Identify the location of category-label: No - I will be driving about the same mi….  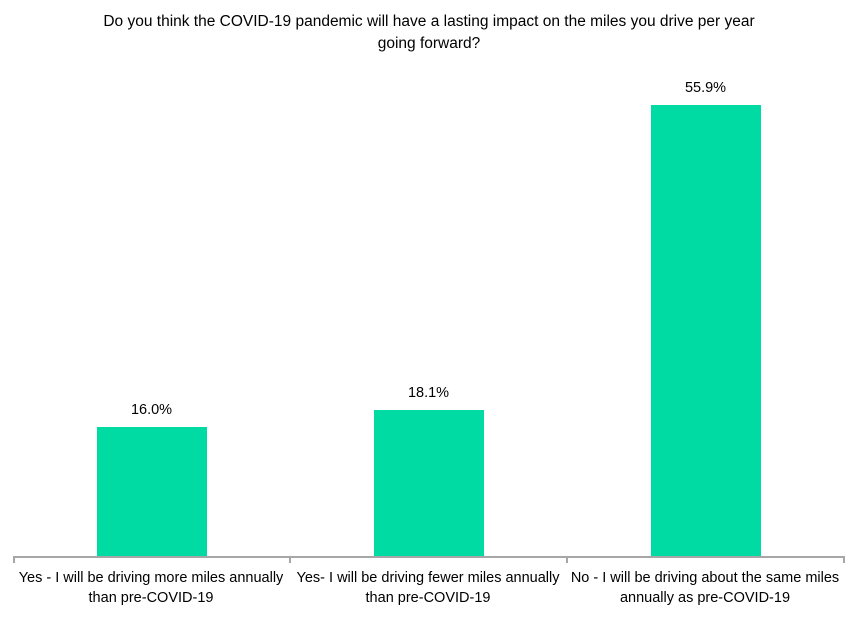
(705, 588).